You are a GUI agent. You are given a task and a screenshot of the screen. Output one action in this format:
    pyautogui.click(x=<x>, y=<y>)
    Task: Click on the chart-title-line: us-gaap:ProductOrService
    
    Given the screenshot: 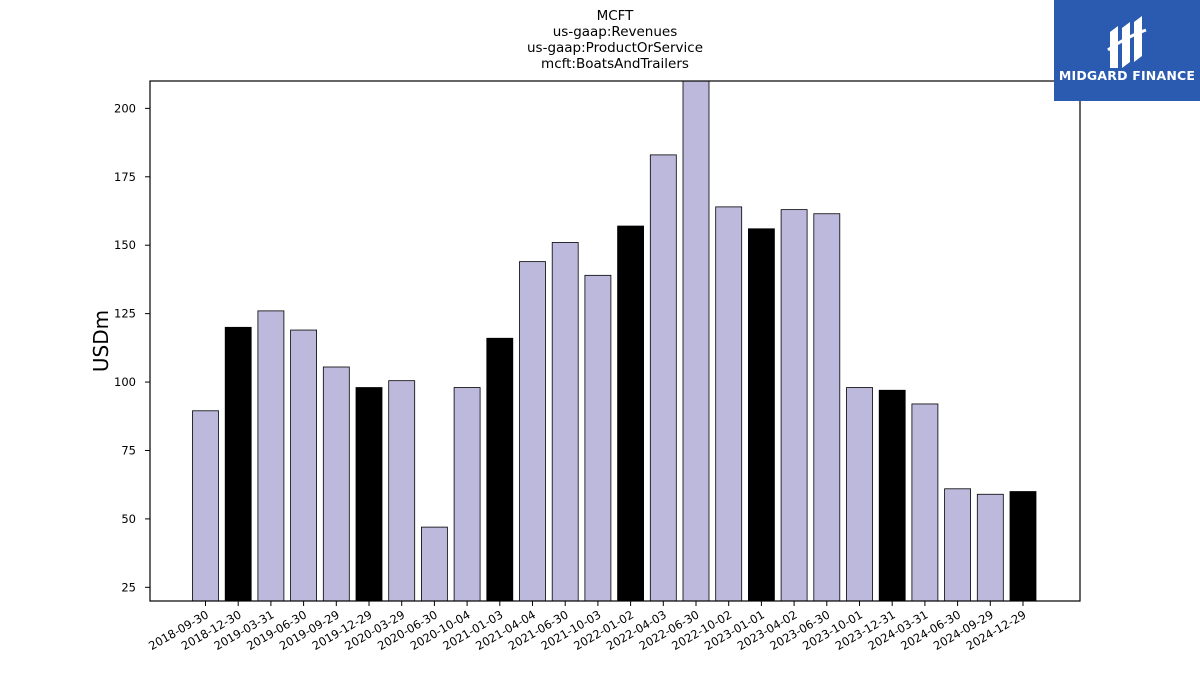 What is the action you would take?
    pyautogui.click(x=615, y=48)
    